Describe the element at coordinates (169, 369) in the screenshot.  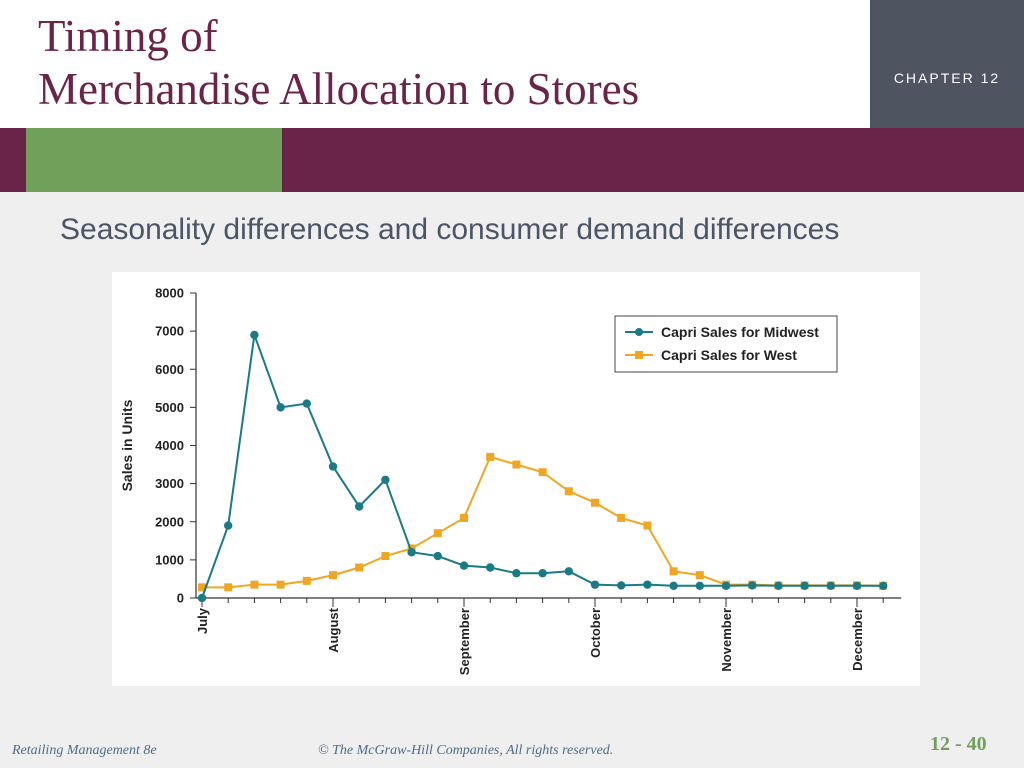
I see `y-tick-label: 6000` at that location.